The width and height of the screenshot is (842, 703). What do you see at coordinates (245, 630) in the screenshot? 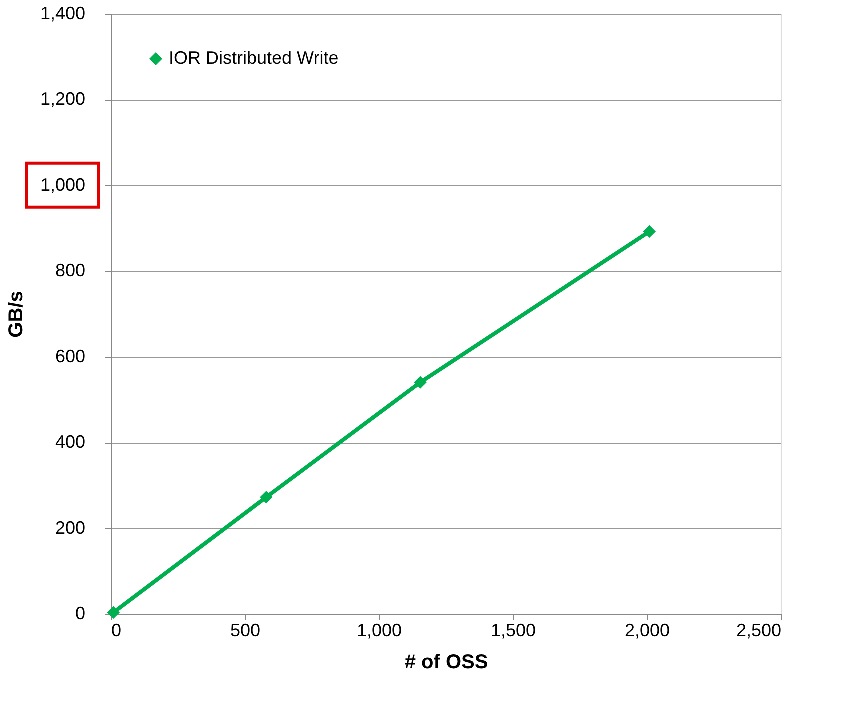
I see `x-tick-label: 500` at bounding box center [245, 630].